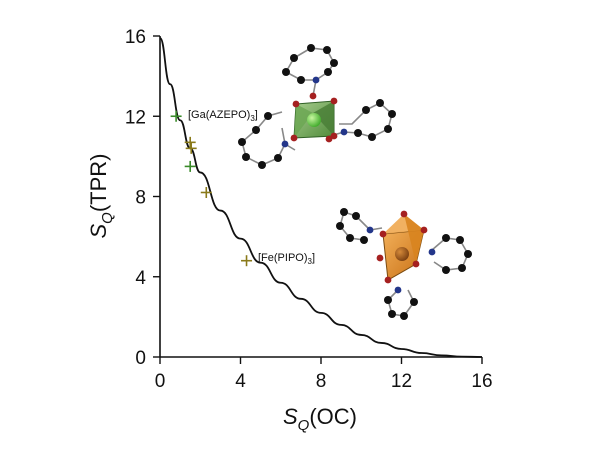 The image size is (600, 463). Describe the element at coordinates (401, 381) in the screenshot. I see `x-tick-label: 12` at that location.